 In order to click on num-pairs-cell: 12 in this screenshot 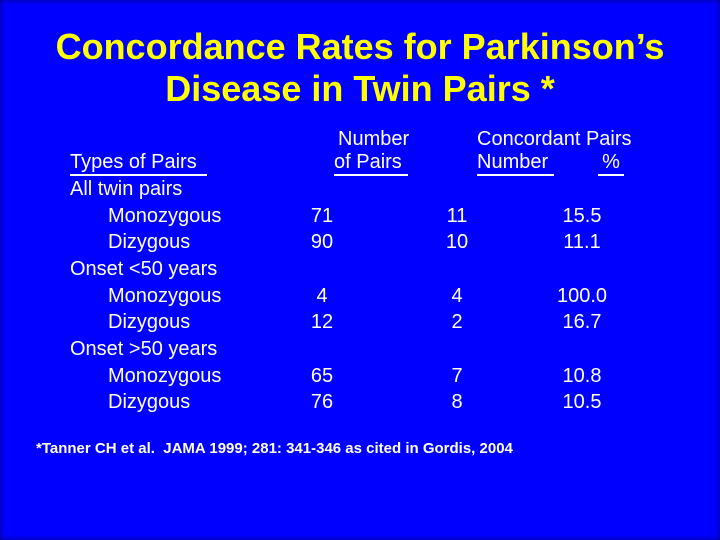, I will do `click(322, 322)`.